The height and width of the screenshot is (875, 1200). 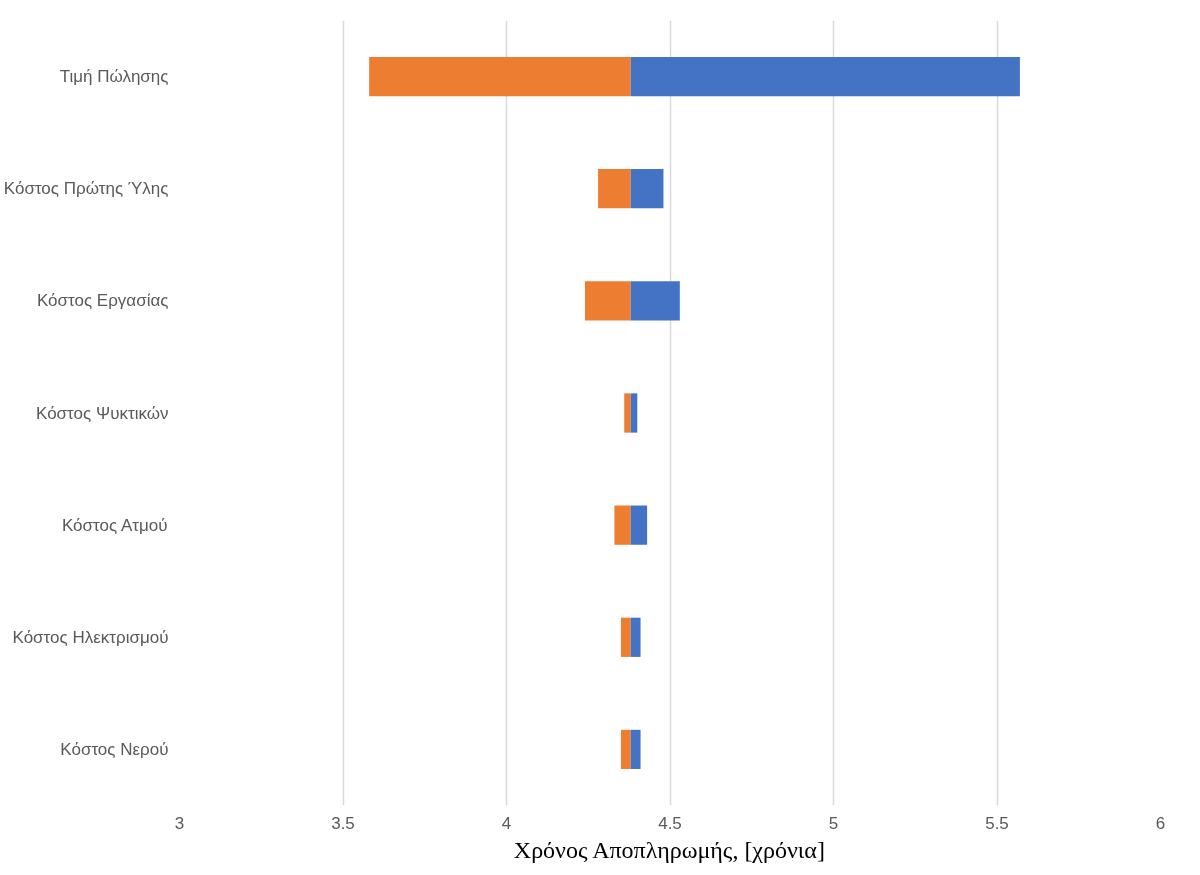 I want to click on x-tick-label: 4.5, so click(x=670, y=823).